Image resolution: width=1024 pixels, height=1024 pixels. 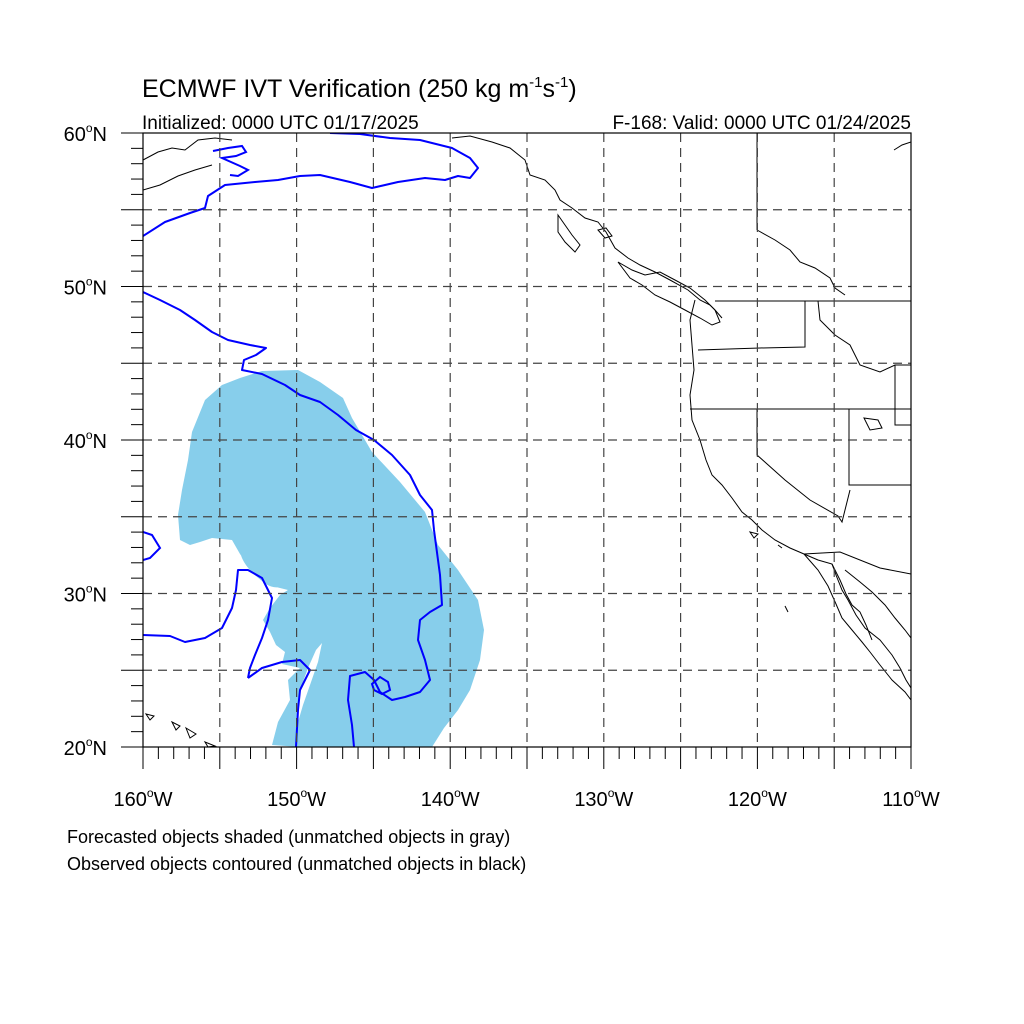 I want to click on lat-tick-label: 40oN, so click(x=85, y=440).